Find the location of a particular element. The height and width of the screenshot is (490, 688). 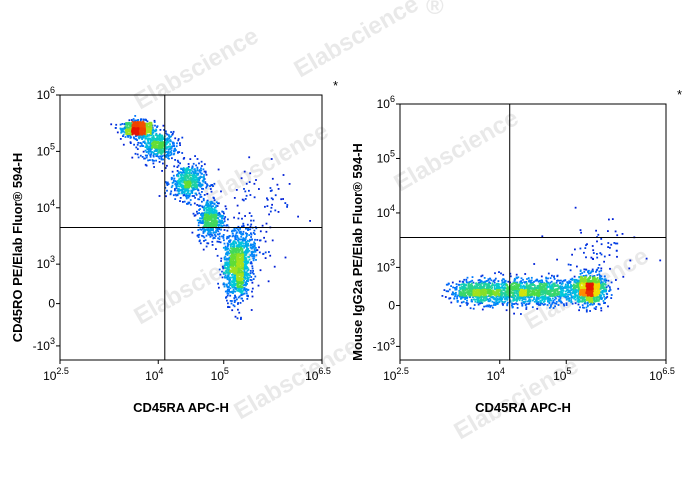

x-tick-label: 106.5 is located at coordinates (318, 374).